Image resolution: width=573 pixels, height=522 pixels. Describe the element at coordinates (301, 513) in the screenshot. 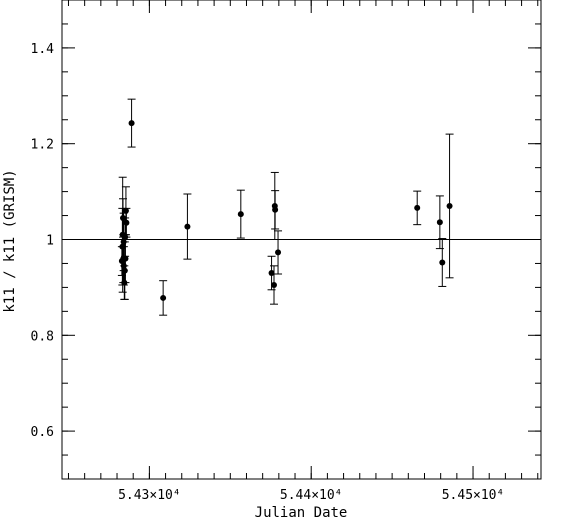

I see `x-axis-label: Julian Date` at that location.